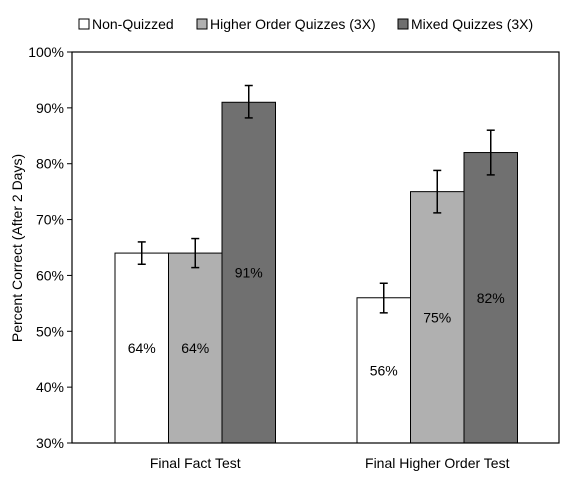  What do you see at coordinates (50, 220) in the screenshot?
I see `y-tick-label: 70%` at bounding box center [50, 220].